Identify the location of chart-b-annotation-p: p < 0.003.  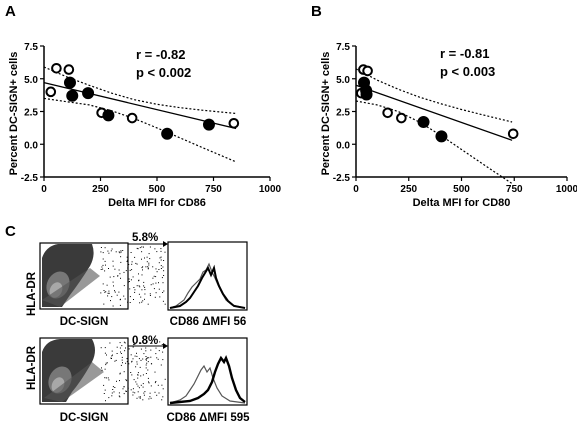
(467, 71).